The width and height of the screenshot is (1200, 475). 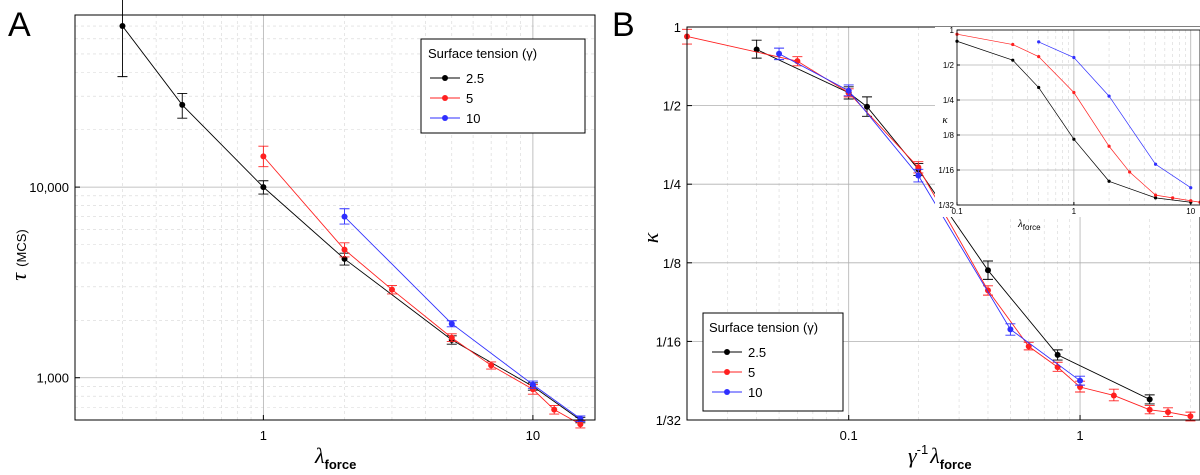 I want to click on y-tick-label: 1/8, so click(x=672, y=263).